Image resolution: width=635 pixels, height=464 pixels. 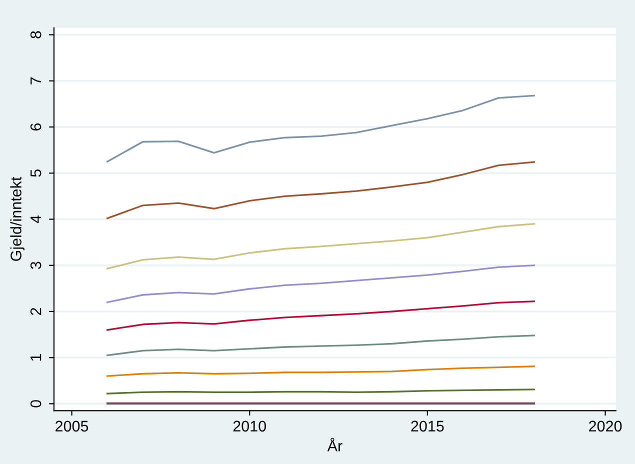 What do you see at coordinates (36, 311) in the screenshot?
I see `y-tick-label: 2` at bounding box center [36, 311].